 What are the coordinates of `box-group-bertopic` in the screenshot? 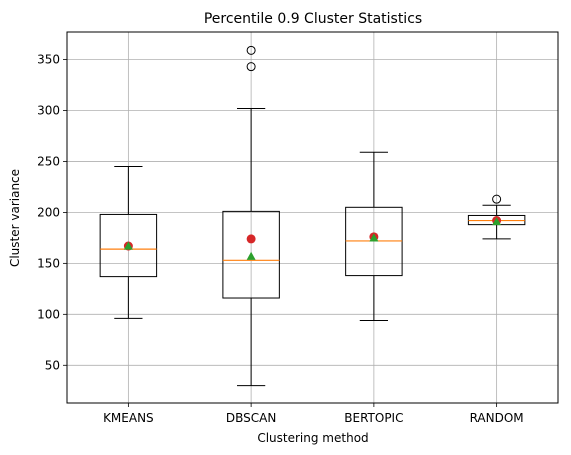 It's located at (374, 236).